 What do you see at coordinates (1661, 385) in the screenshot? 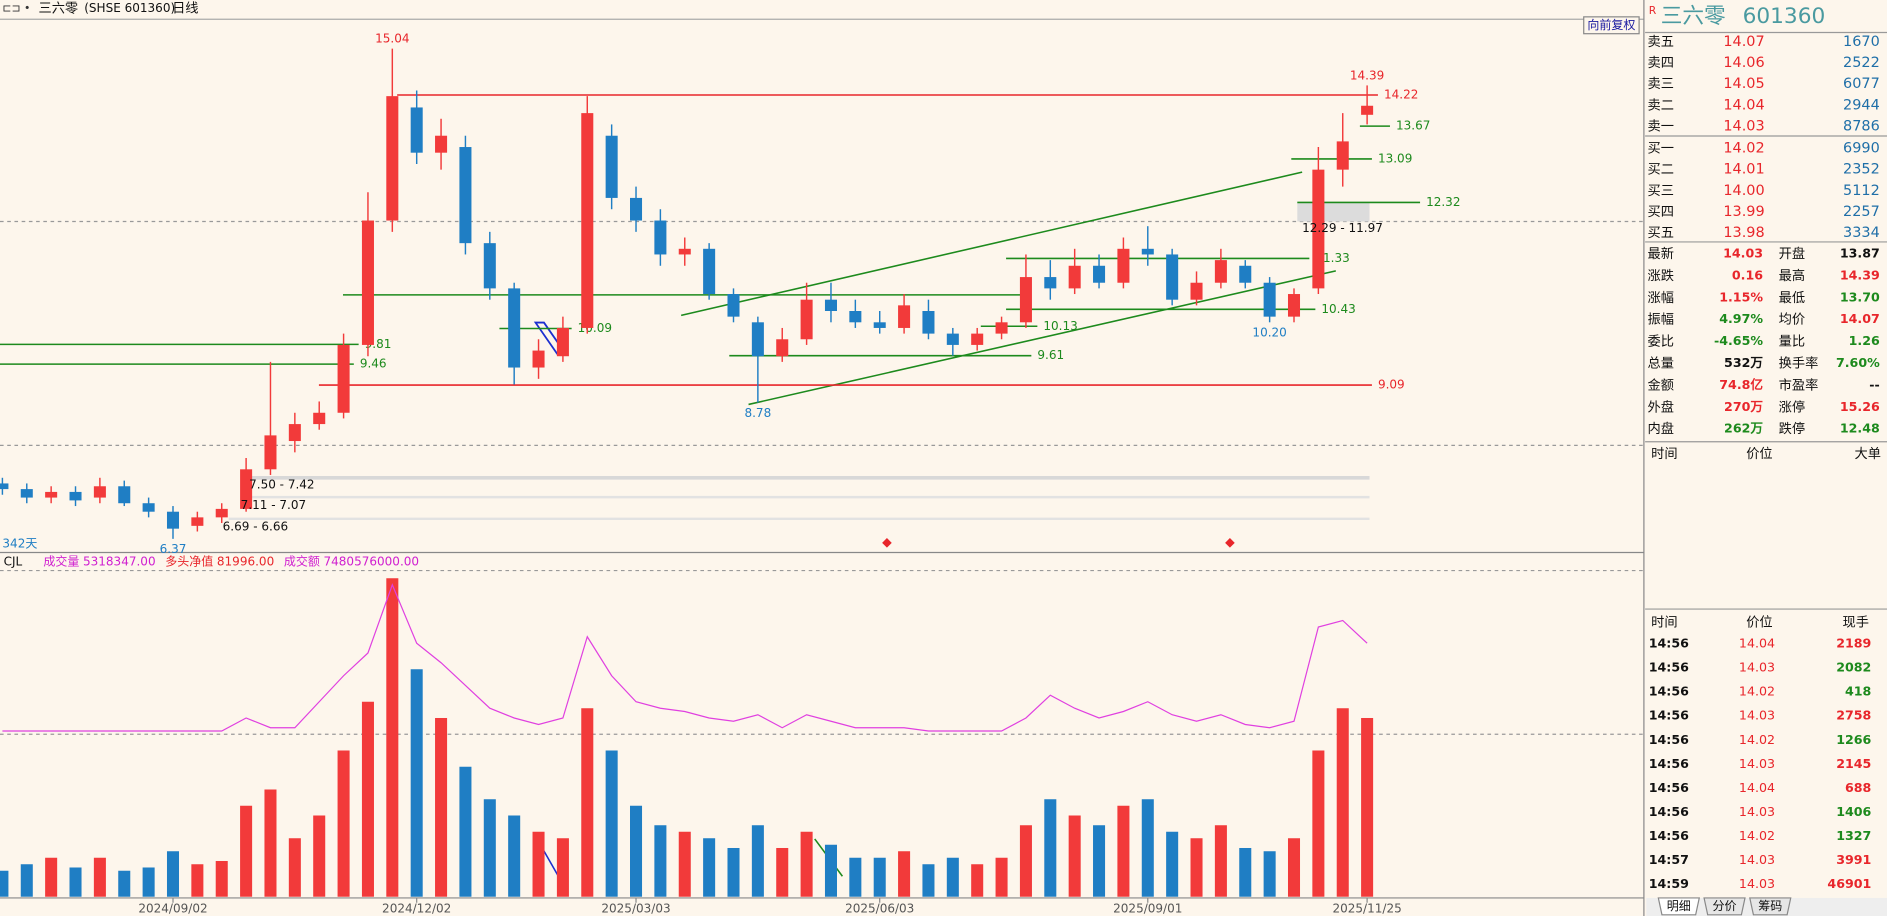
I see `stat-label: 金额` at bounding box center [1661, 385].